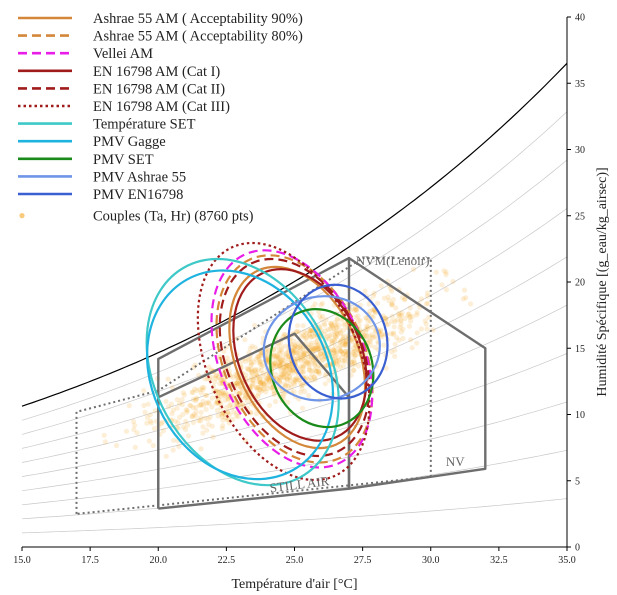  I want to click on y-axis-title: Humidité Spécifique [(g_eau/kg_airsec)], so click(602, 281).